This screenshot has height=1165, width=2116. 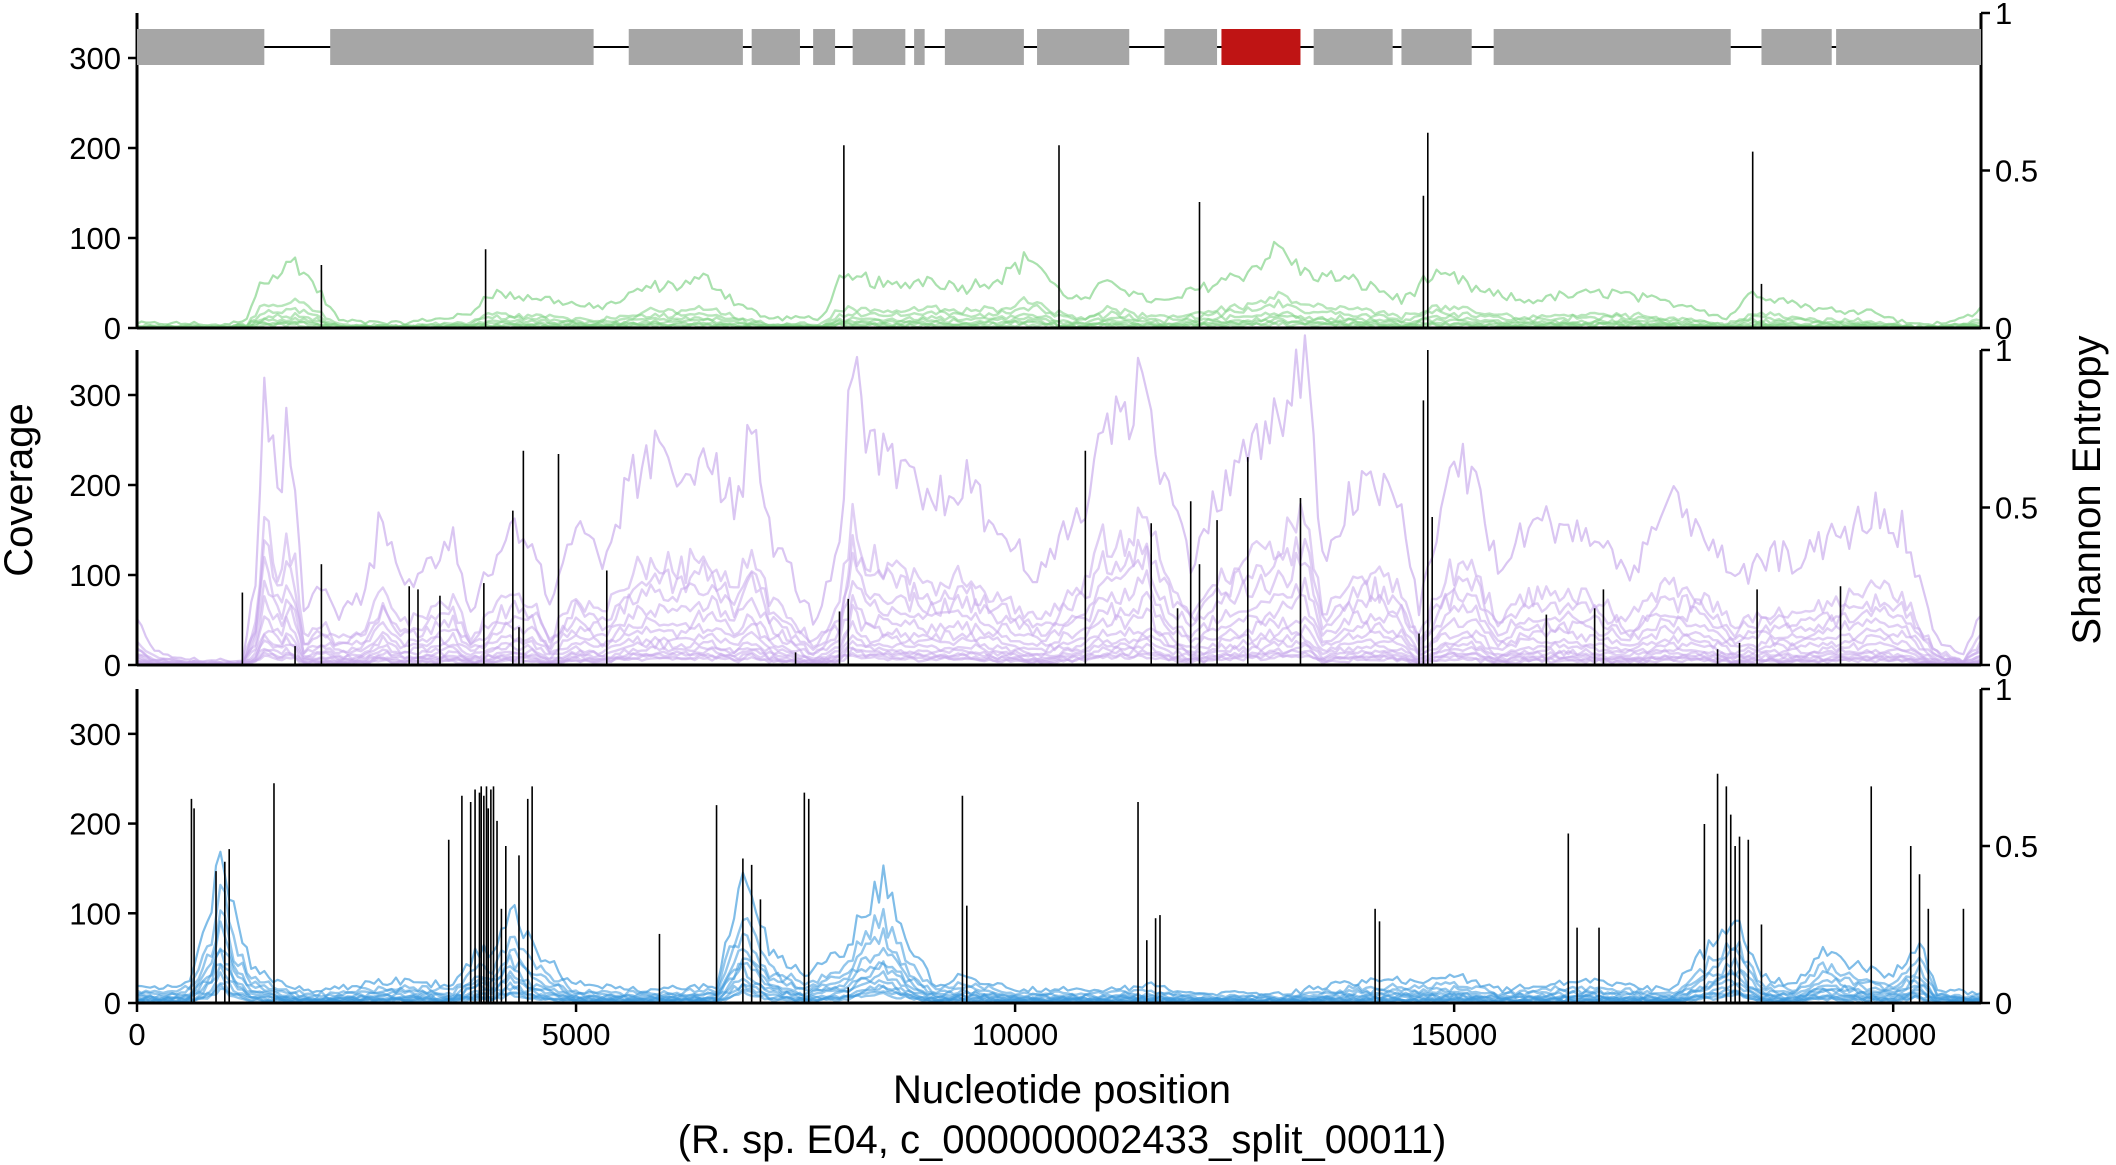 I want to click on x-tick-label: 10000, so click(x=1015, y=1034).